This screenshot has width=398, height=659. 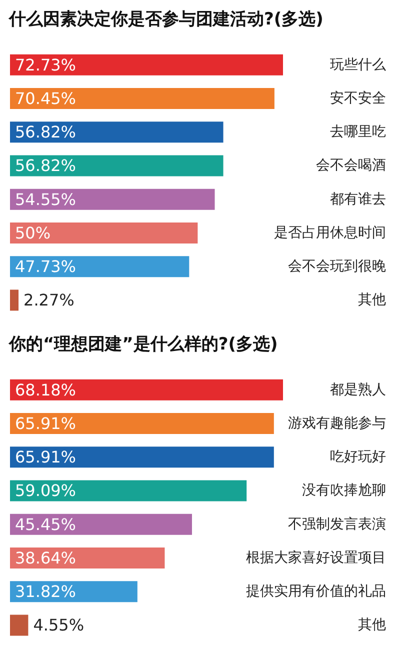 What do you see at coordinates (45, 490) in the screenshot?
I see `data-label: 59.09%` at bounding box center [45, 490].